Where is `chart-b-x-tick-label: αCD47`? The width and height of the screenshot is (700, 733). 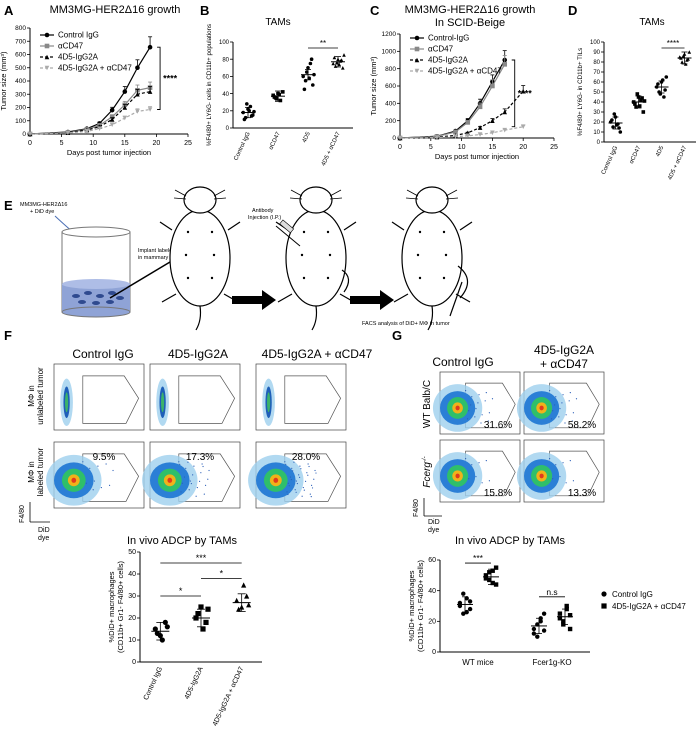
chart-b-x-tick-label: αCD47 is located at coordinates (275, 141).